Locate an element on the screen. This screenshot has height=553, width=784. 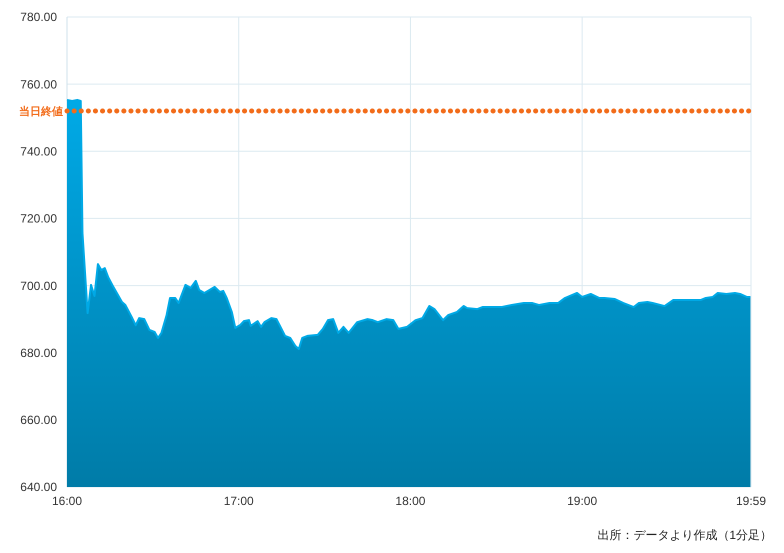
y-tick-label: 740.00 is located at coordinates (39, 151).